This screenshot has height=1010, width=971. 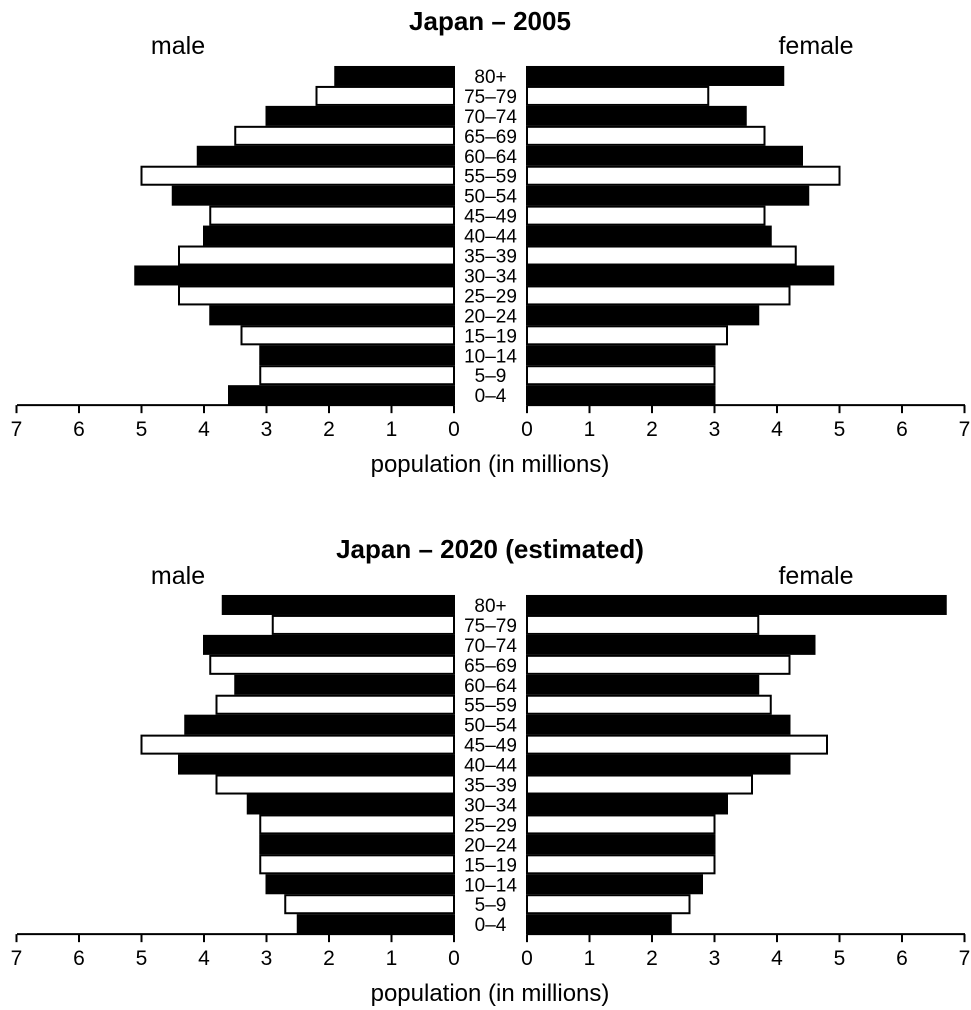 I want to click on chart-title: Japan – 2005, so click(x=490, y=21).